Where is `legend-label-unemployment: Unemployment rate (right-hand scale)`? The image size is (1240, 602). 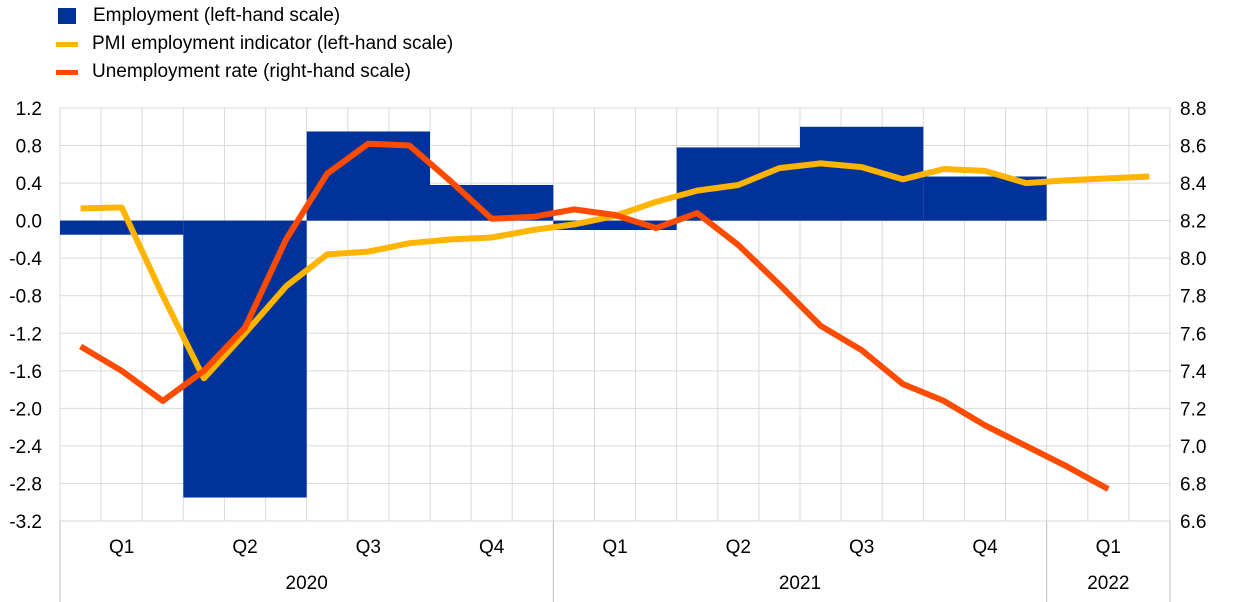
legend-label-unemployment: Unemployment rate (right-hand scale) is located at coordinates (251, 71).